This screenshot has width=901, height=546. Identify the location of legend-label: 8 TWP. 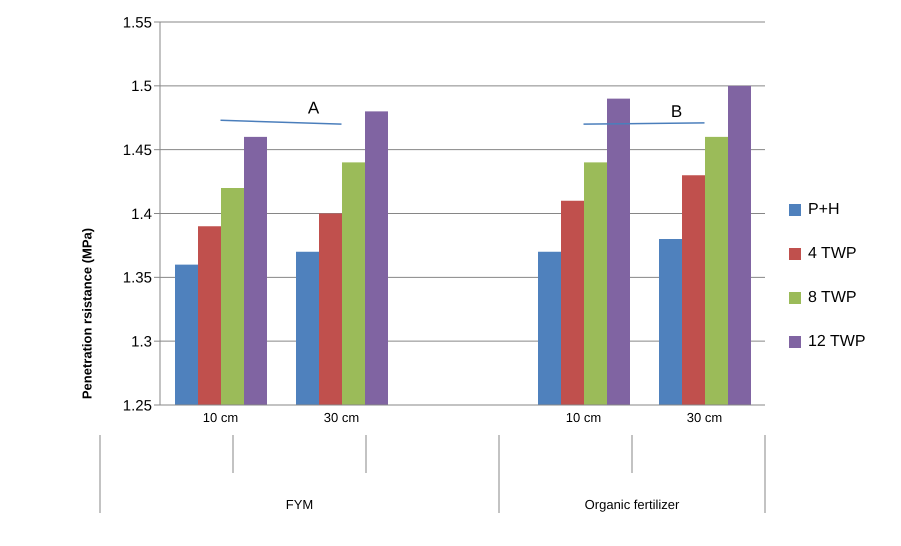
(832, 298).